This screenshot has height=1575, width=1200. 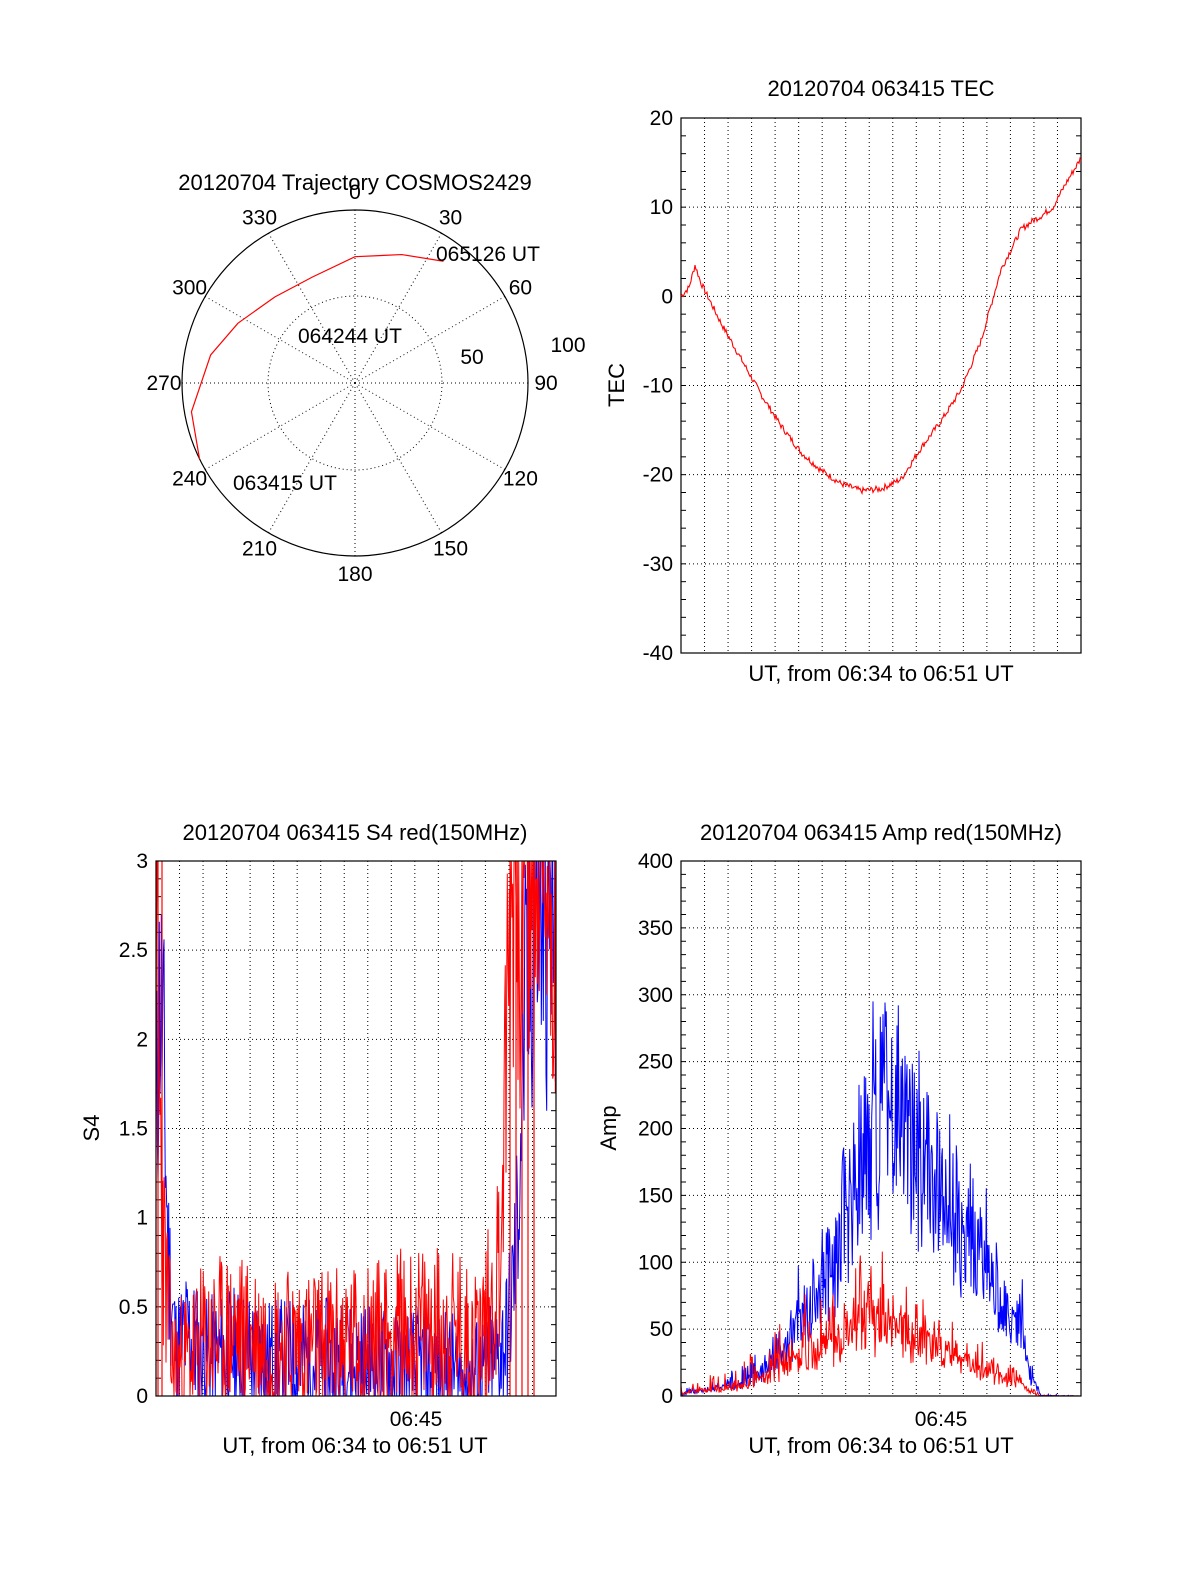 What do you see at coordinates (655, 1195) in the screenshot?
I see `y-tick-label: 150` at bounding box center [655, 1195].